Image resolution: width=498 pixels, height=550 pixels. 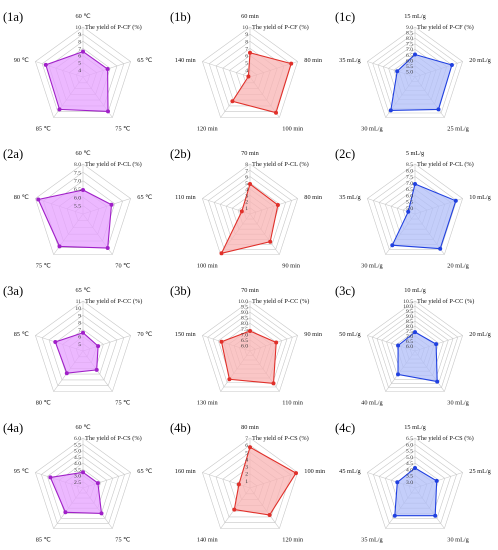 What do you see at coordinates (409, 178) in the screenshot?
I see `tick-label: 7.5` at bounding box center [409, 178].